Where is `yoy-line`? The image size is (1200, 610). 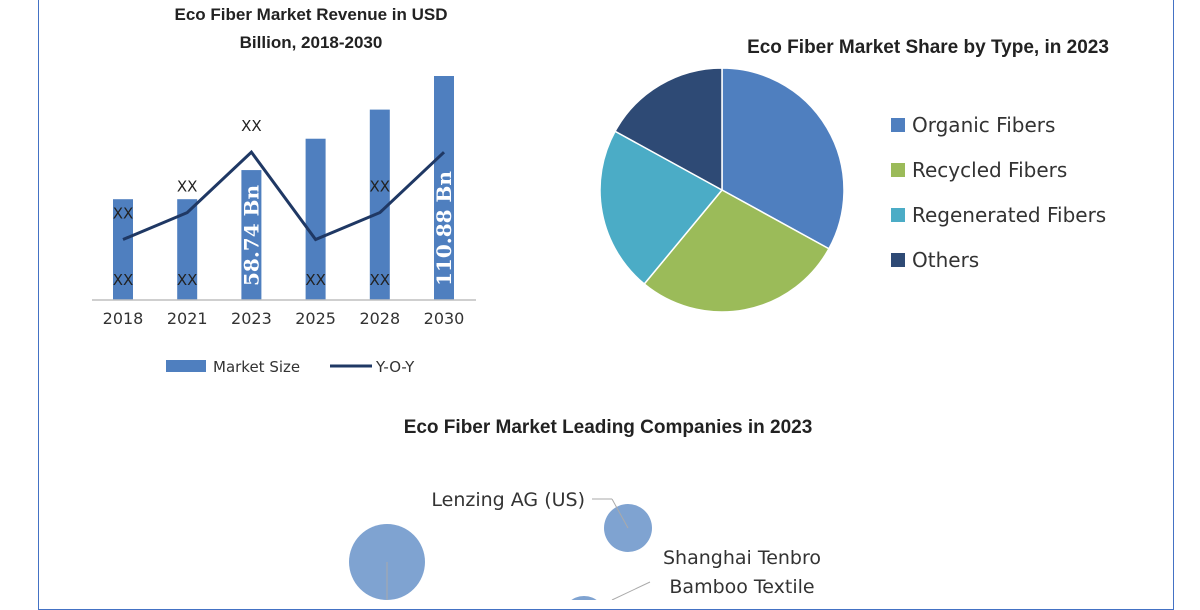 yoy-line is located at coordinates (284, 195).